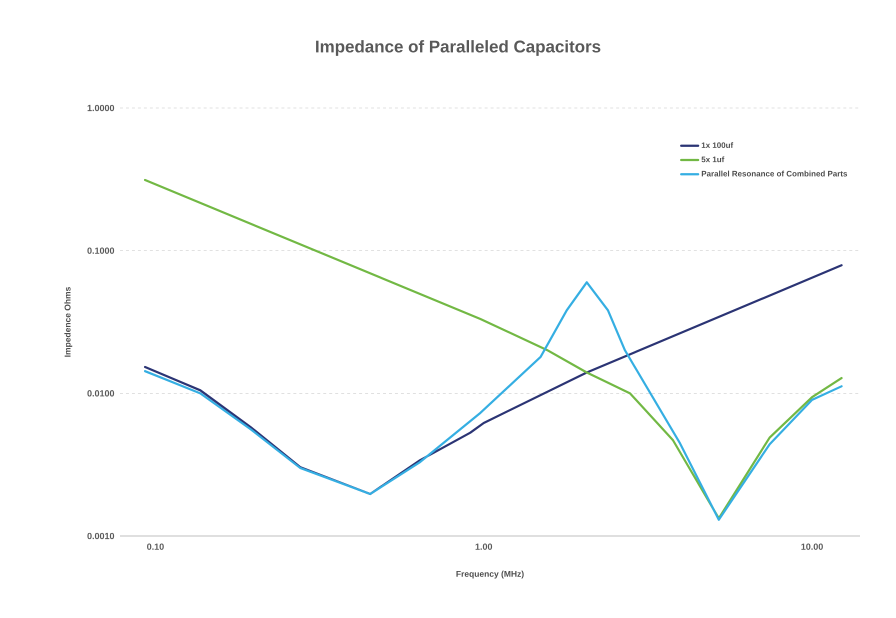 The image size is (896, 618). Describe the element at coordinates (155, 547) in the screenshot. I see `x-tick-label: 0.10` at that location.